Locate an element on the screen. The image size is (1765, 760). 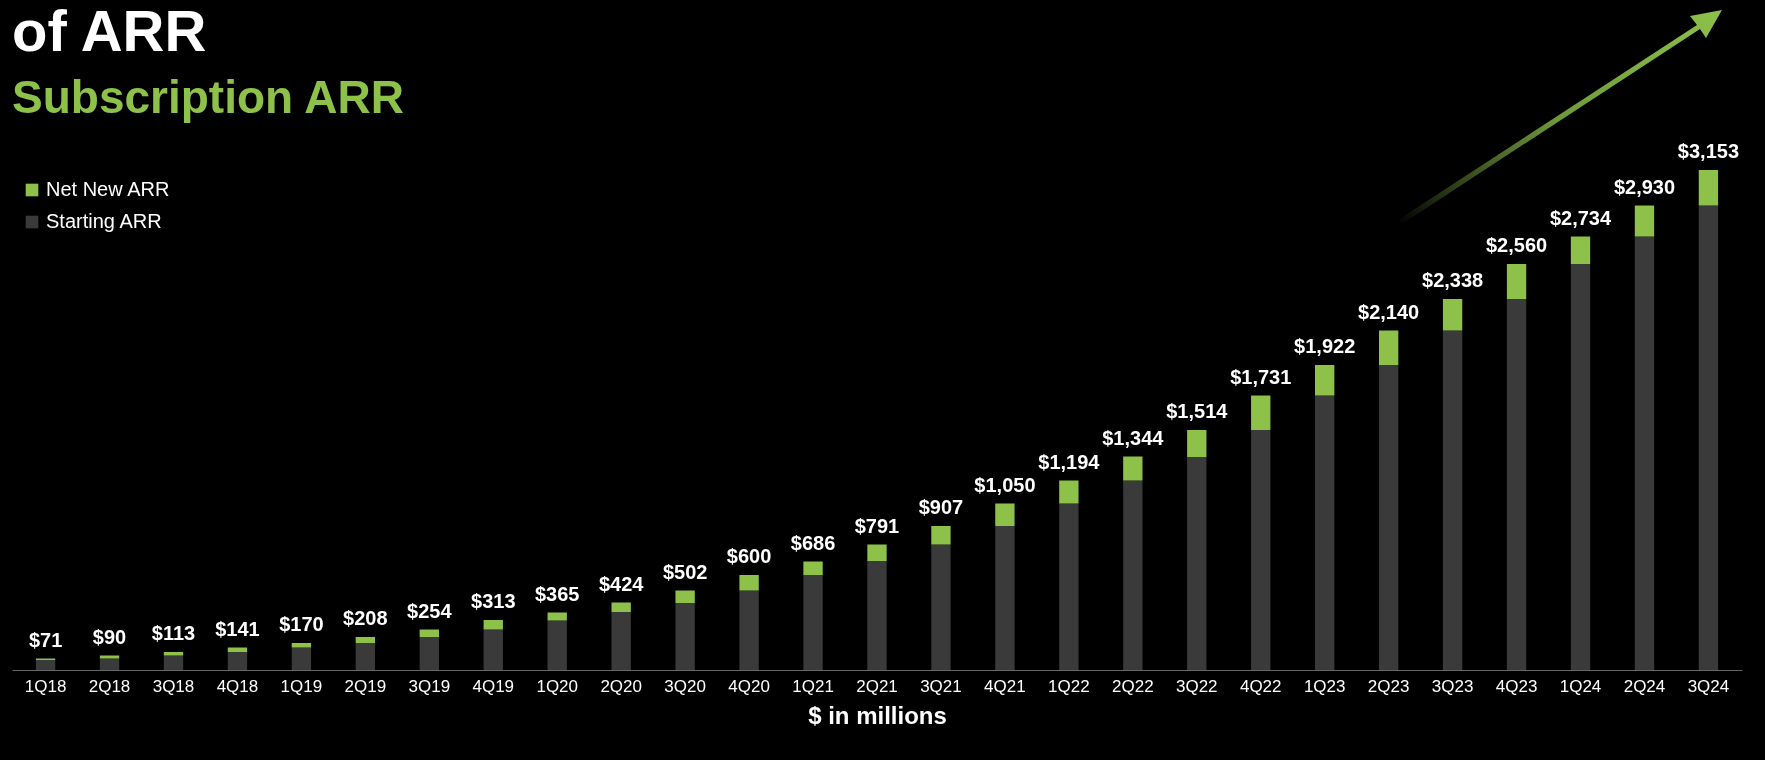
annotation: $1,344 is located at coordinates (1133, 437).